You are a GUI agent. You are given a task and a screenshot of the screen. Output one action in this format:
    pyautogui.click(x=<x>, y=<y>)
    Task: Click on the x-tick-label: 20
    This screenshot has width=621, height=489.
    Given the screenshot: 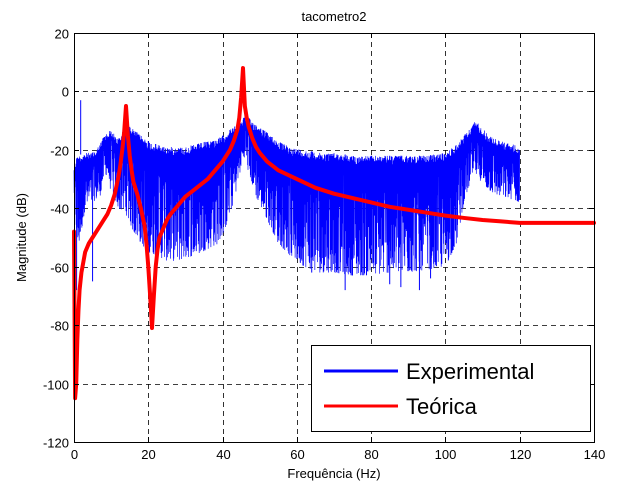 What is the action you would take?
    pyautogui.click(x=148, y=454)
    